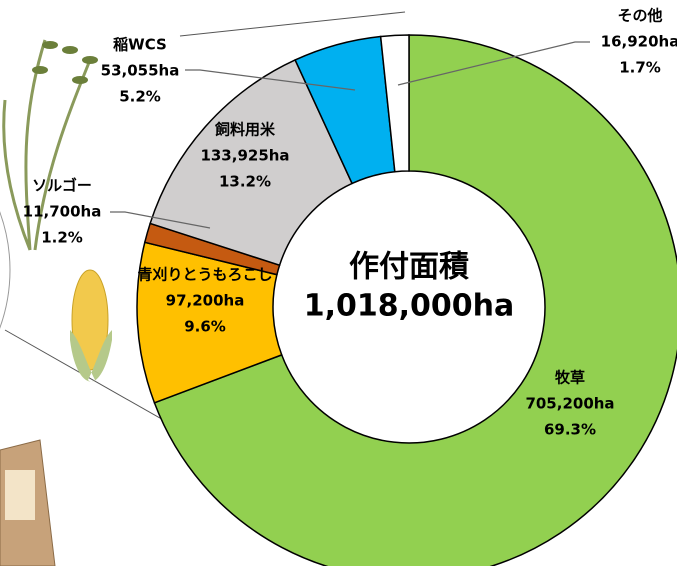  I want to click on center-title: 作付面積, so click(409, 267).